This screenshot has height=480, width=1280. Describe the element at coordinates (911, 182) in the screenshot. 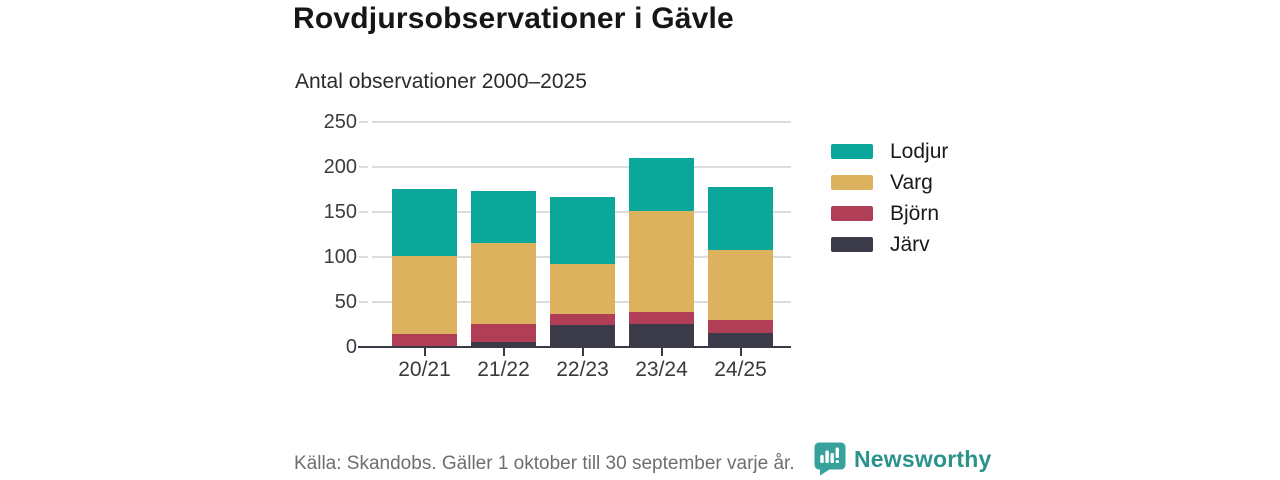

I see `legend-label-varg: Varg` at that location.